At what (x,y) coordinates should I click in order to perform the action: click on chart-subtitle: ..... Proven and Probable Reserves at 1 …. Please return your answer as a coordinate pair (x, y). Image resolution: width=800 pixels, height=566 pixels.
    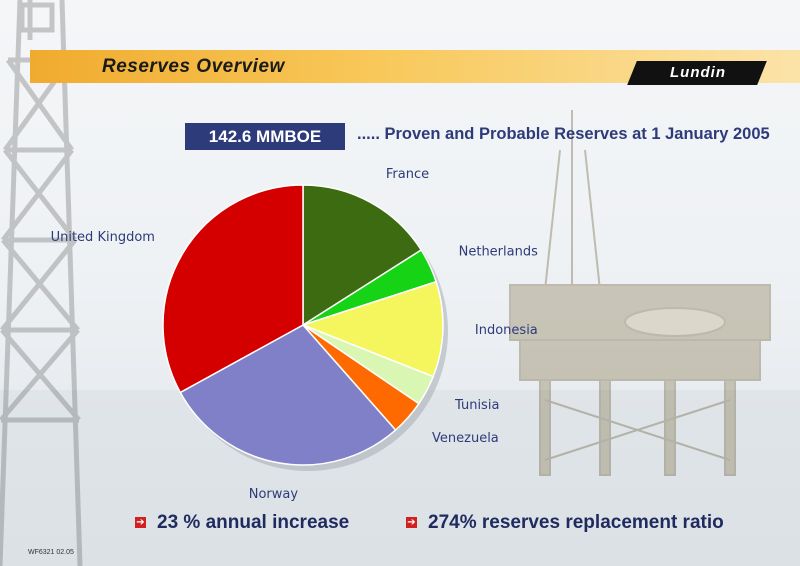
    Looking at the image, I should click on (563, 134).